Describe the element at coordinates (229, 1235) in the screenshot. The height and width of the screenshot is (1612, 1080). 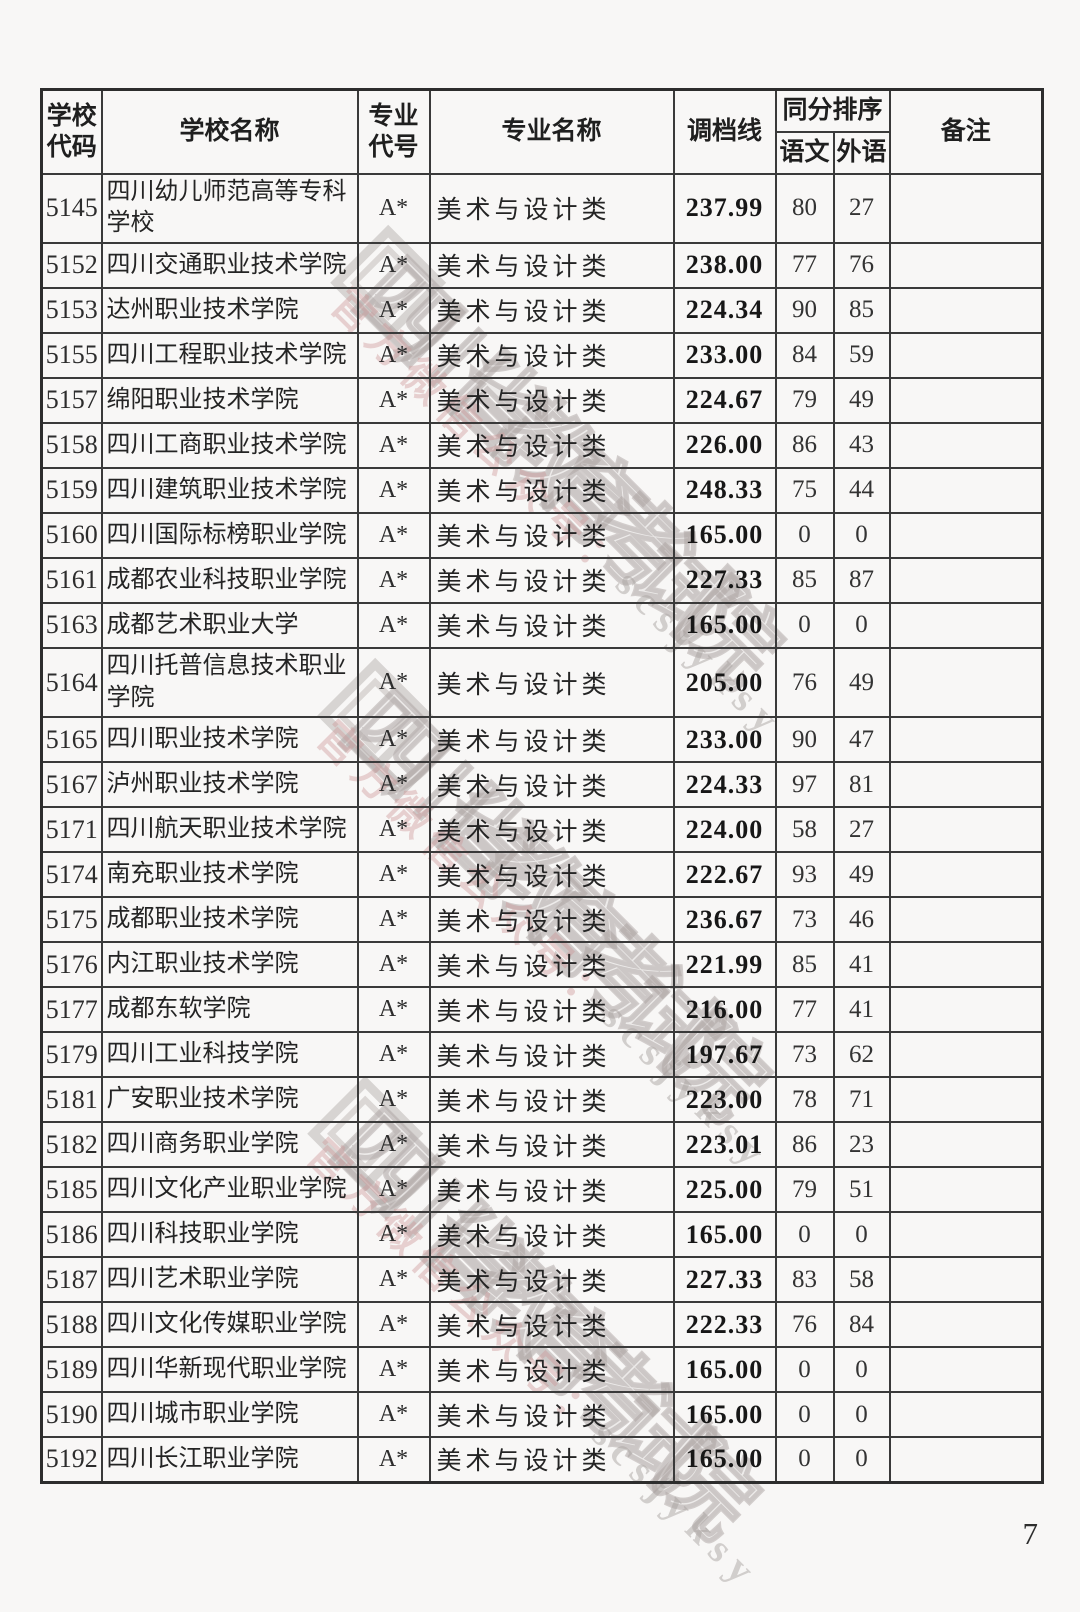
I see `school-name-cell: 四川科技职业学院` at that location.